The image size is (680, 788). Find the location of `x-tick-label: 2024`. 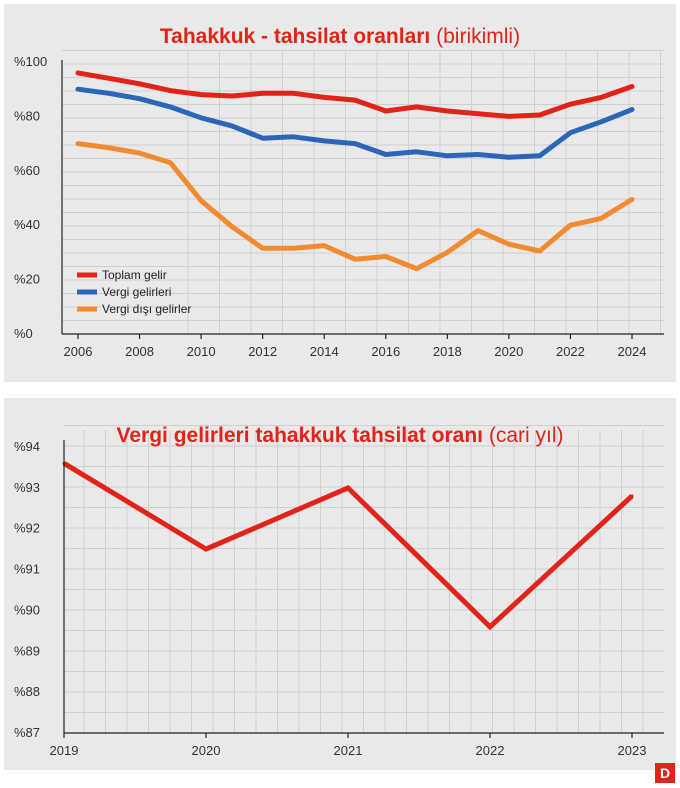

x-tick-label: 2024 is located at coordinates (632, 351).